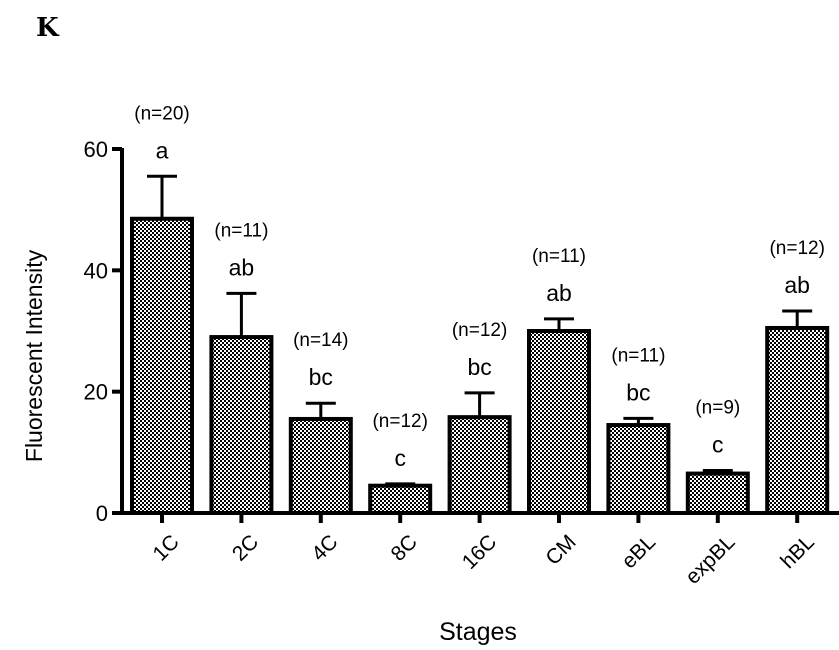 This screenshot has width=839, height=650. Describe the element at coordinates (96, 392) in the screenshot. I see `y-tick-label: 20` at that location.